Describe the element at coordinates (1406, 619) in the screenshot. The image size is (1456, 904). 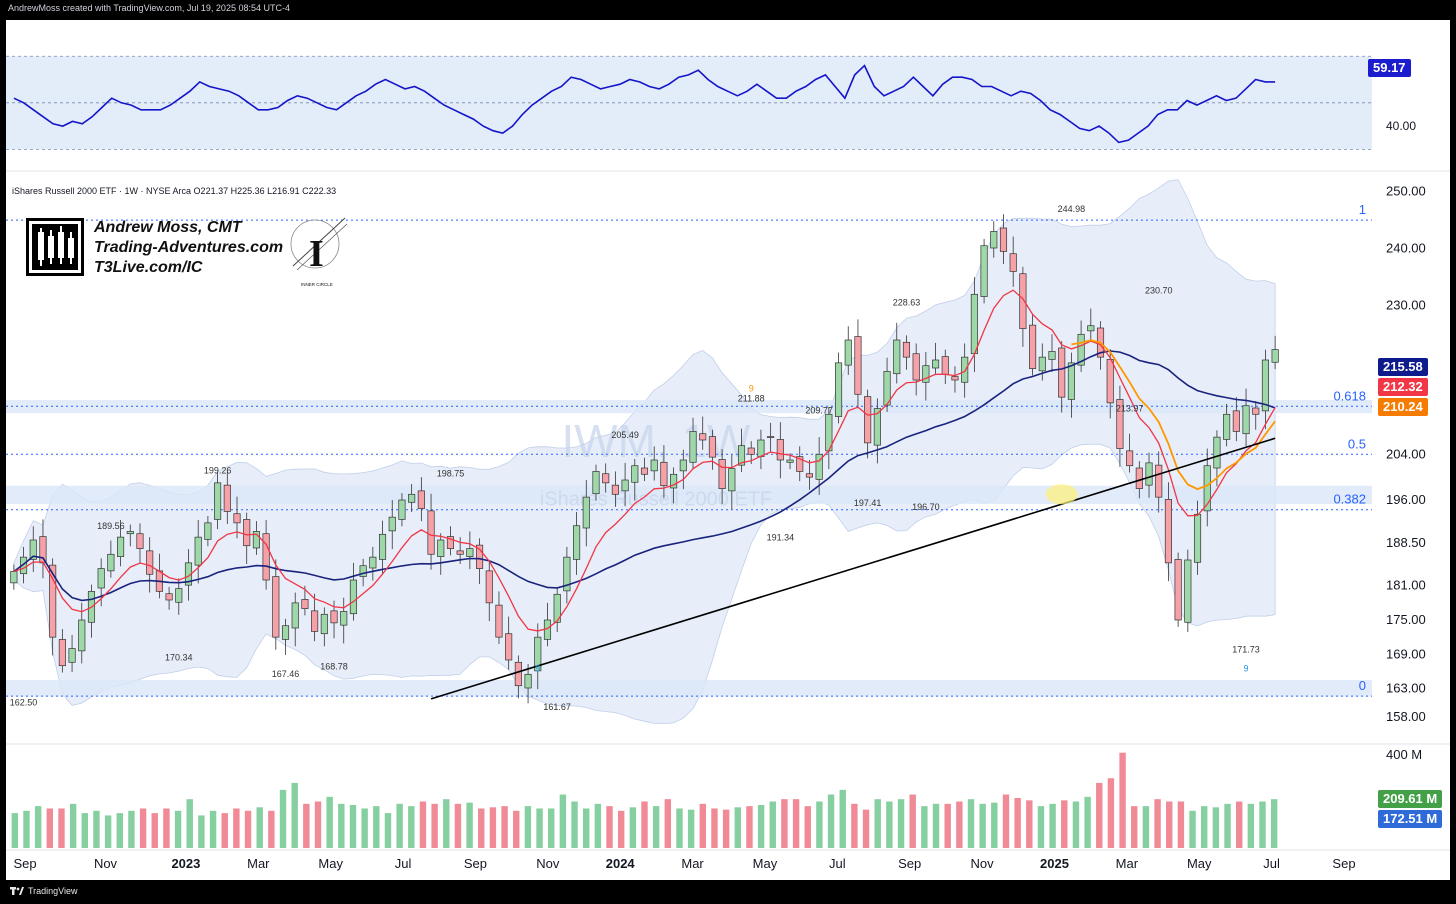
I see `price-tick-8: 175.00` at that location.